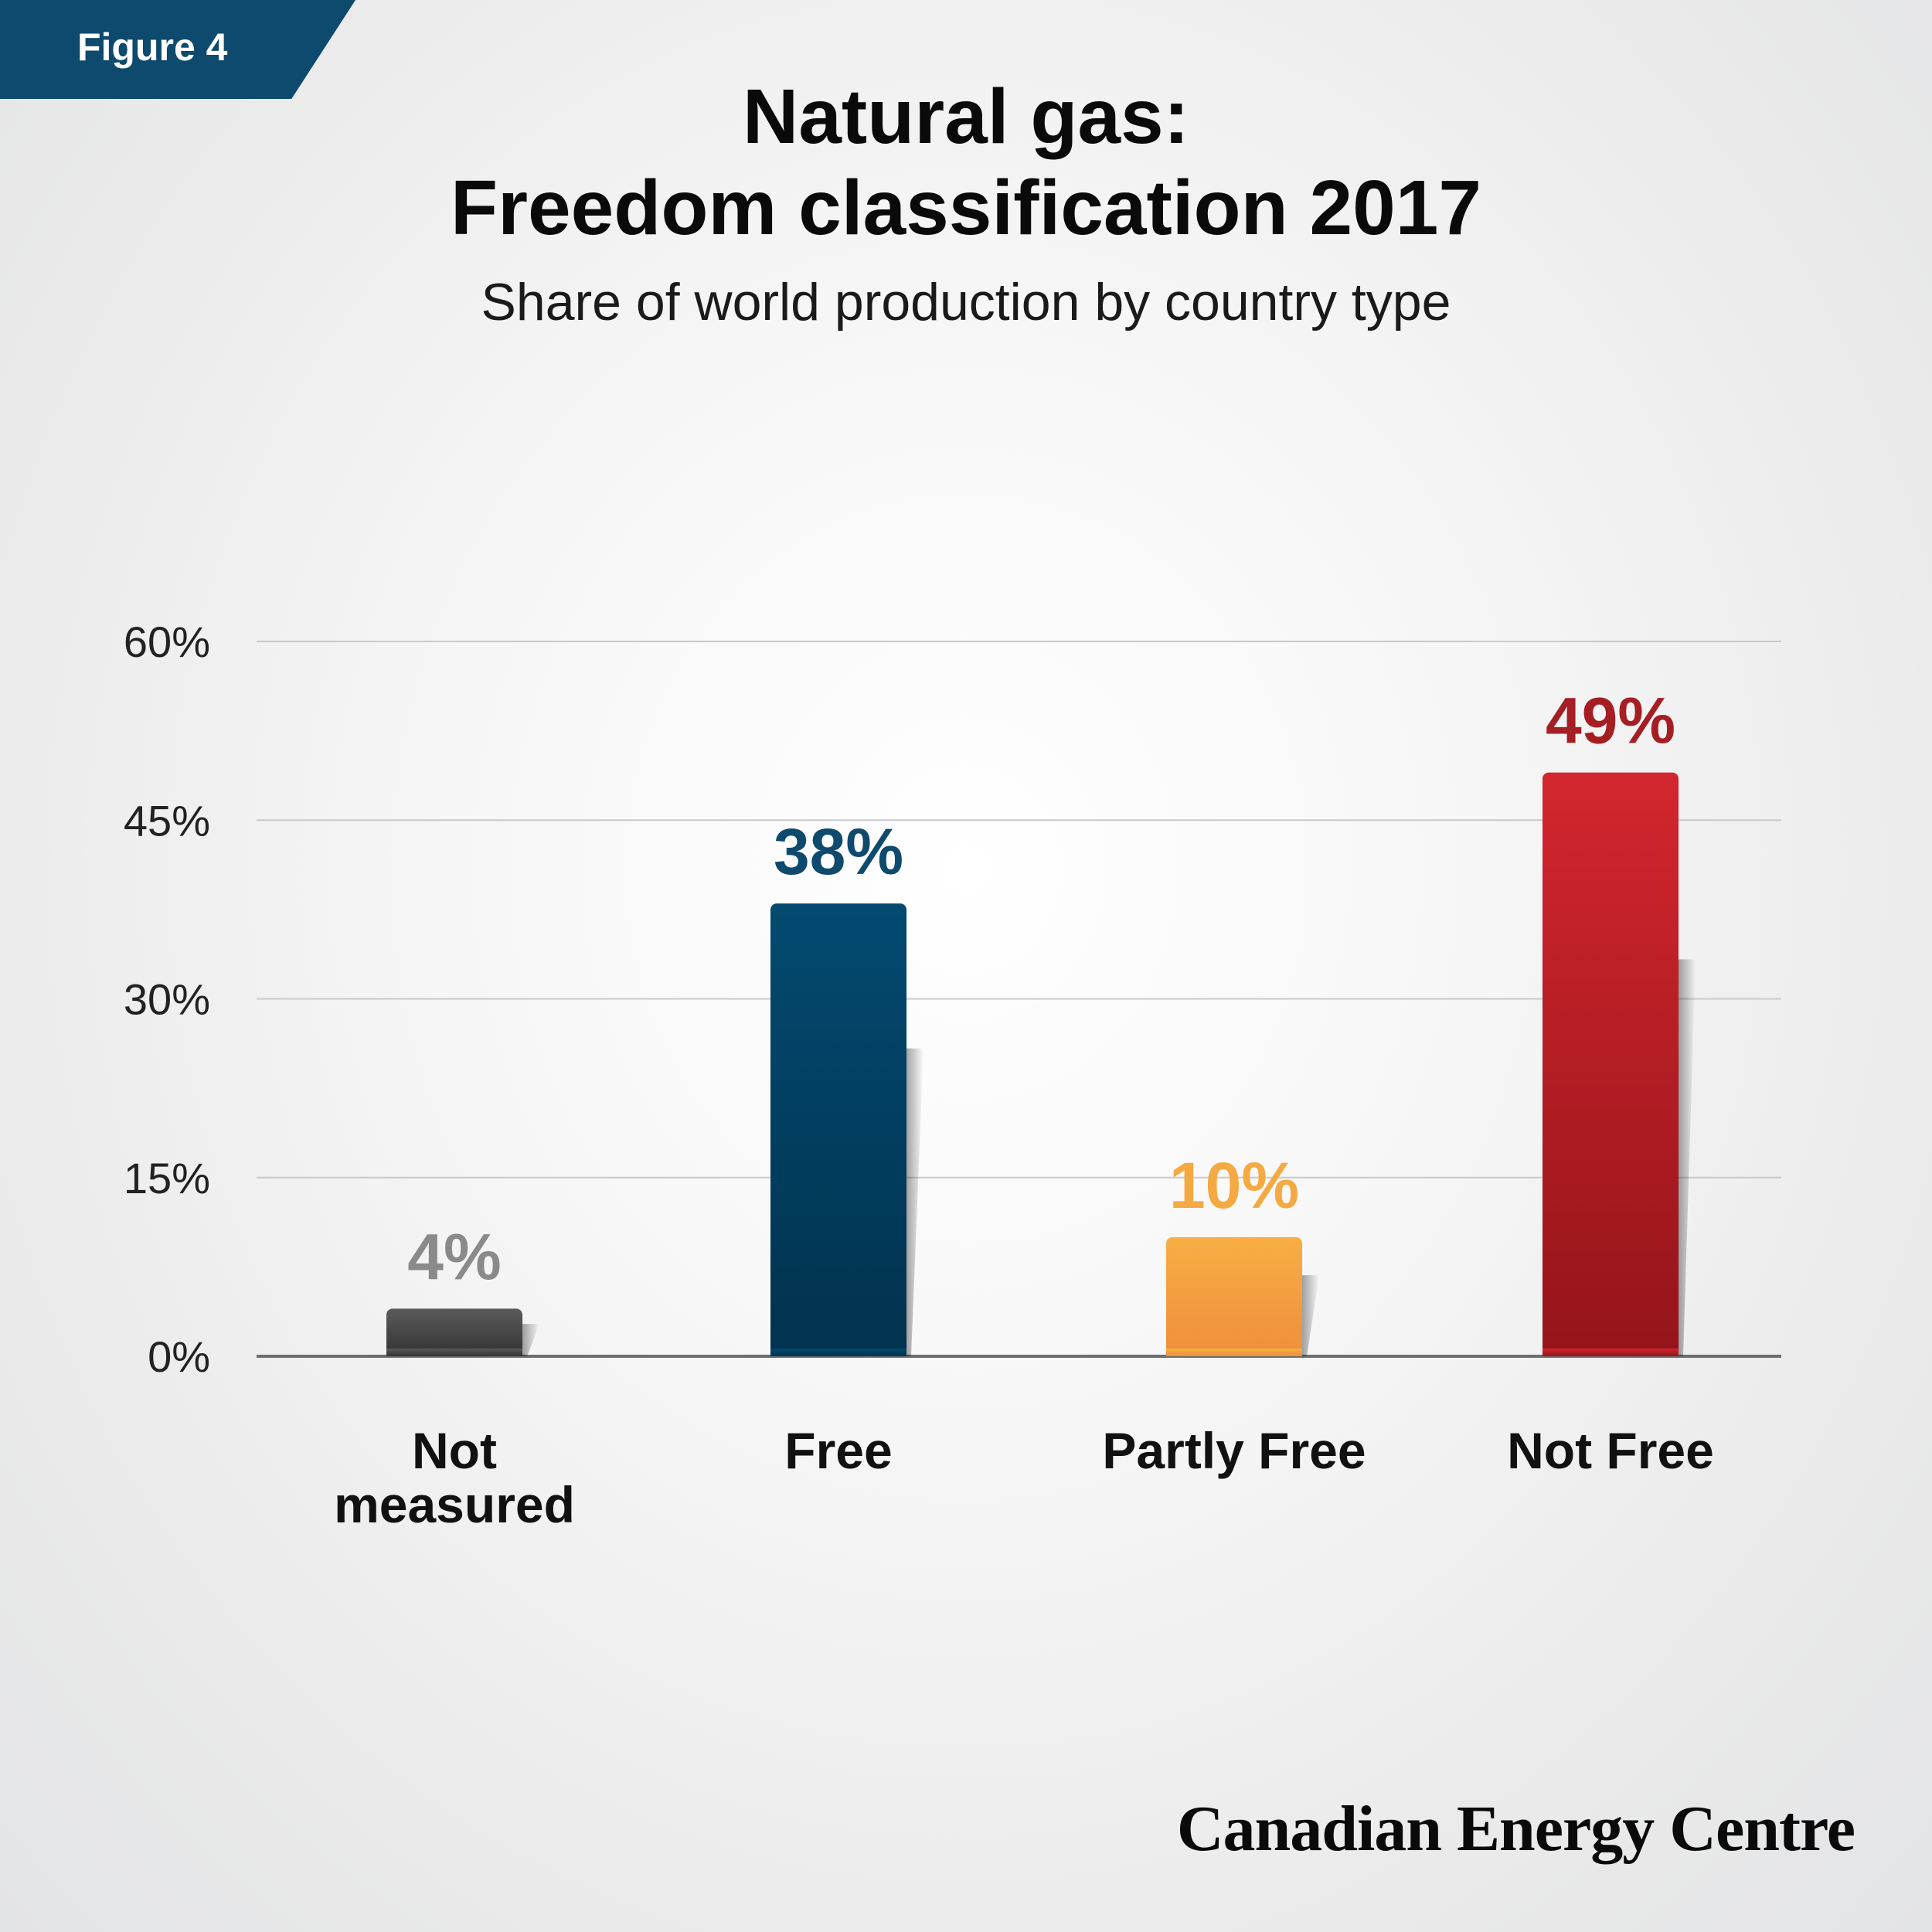 The image size is (1932, 1932). Describe the element at coordinates (838, 1451) in the screenshot. I see `category-label-free: Free` at that location.